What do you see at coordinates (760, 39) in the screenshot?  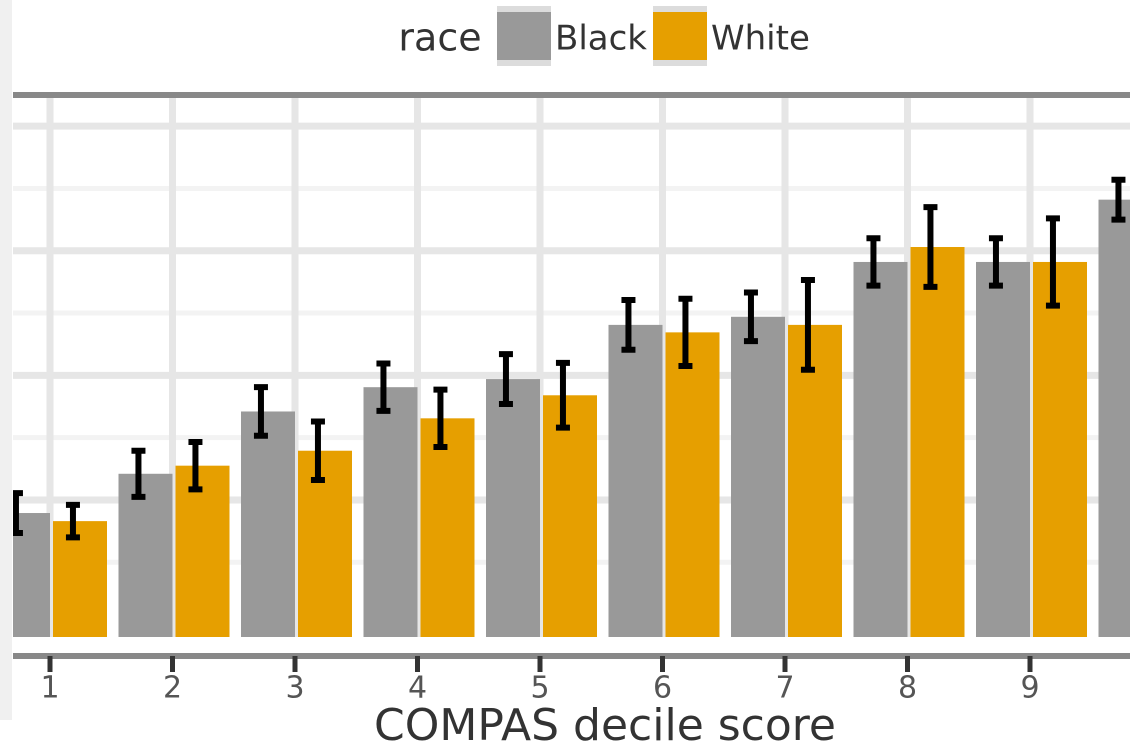 I see `legend-label: White` at bounding box center [760, 39].